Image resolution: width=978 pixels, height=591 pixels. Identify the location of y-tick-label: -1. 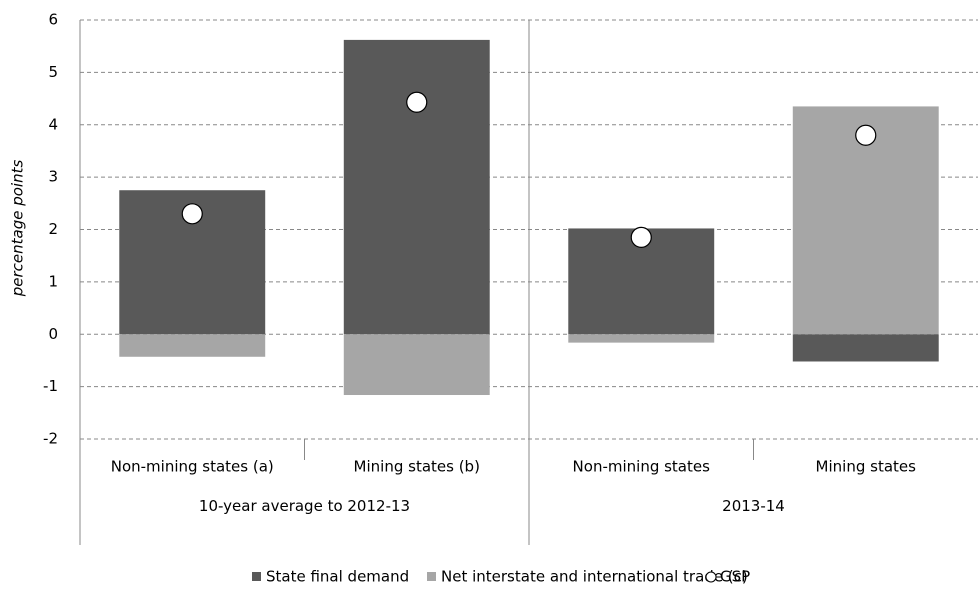
(50, 386).